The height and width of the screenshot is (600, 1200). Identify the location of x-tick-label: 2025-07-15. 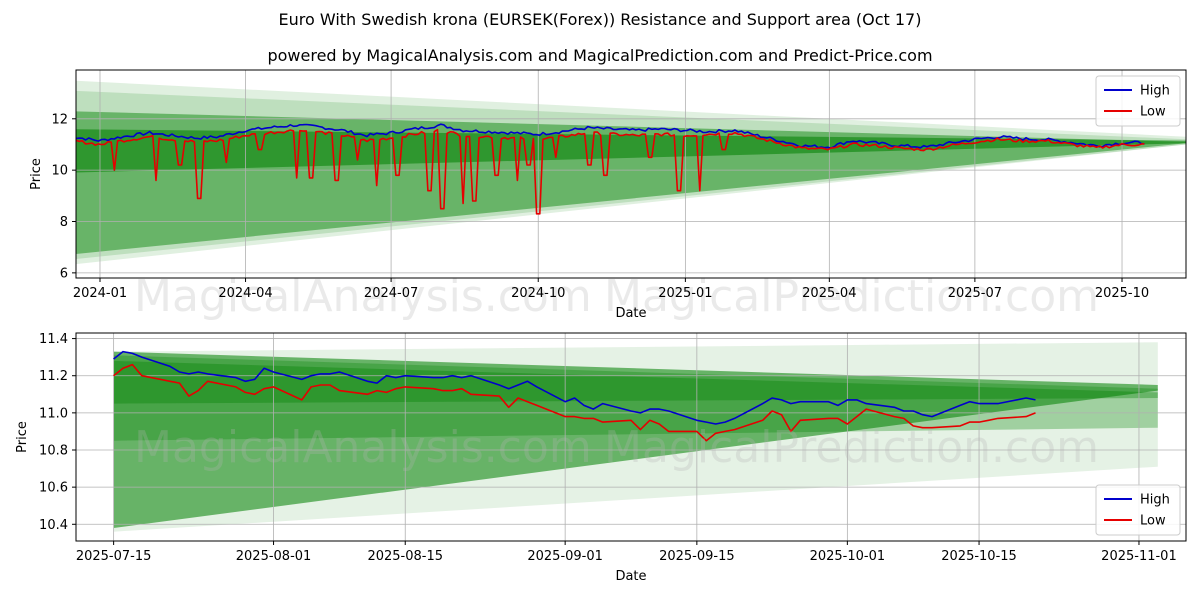
(114, 556).